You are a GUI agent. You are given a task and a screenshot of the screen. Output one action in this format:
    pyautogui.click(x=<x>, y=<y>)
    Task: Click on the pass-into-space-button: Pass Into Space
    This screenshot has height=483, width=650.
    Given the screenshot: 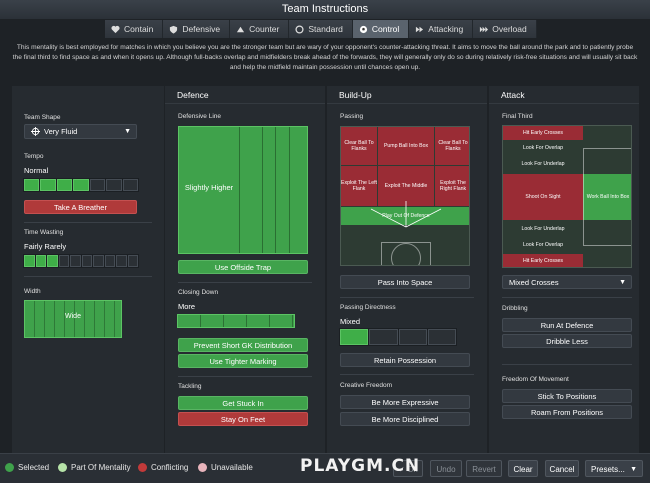 What is the action you would take?
    pyautogui.click(x=405, y=282)
    